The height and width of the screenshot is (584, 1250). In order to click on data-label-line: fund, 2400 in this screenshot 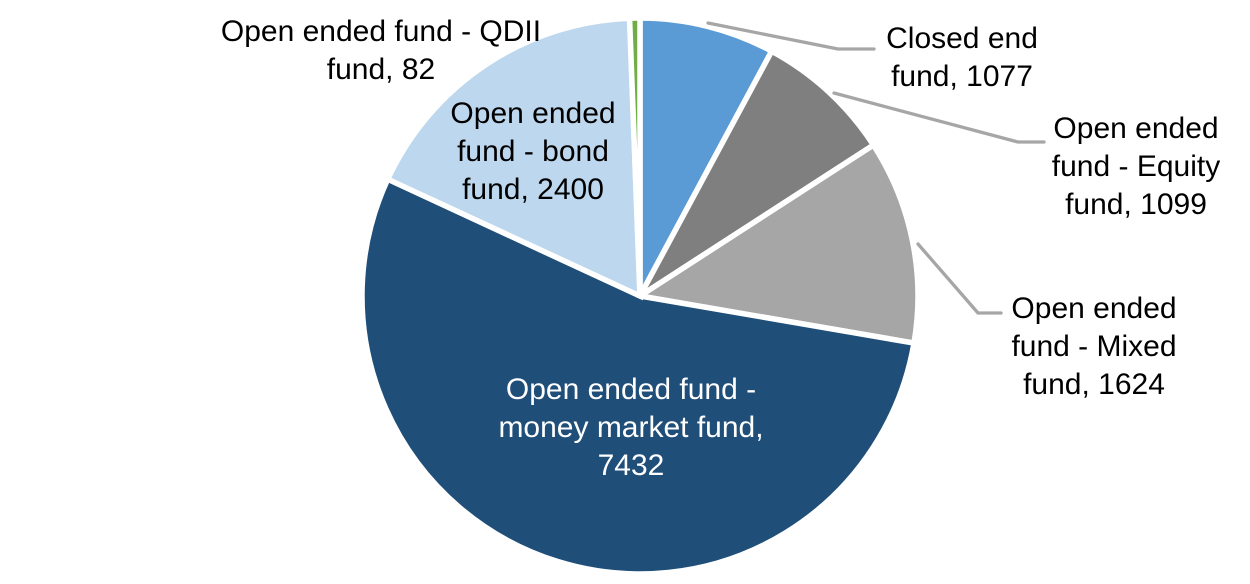, I will do `click(533, 189)`.